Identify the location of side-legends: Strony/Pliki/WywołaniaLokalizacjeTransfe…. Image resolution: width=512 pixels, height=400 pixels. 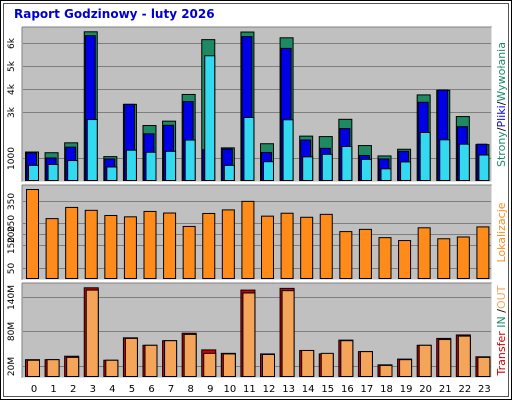
(501, 209).